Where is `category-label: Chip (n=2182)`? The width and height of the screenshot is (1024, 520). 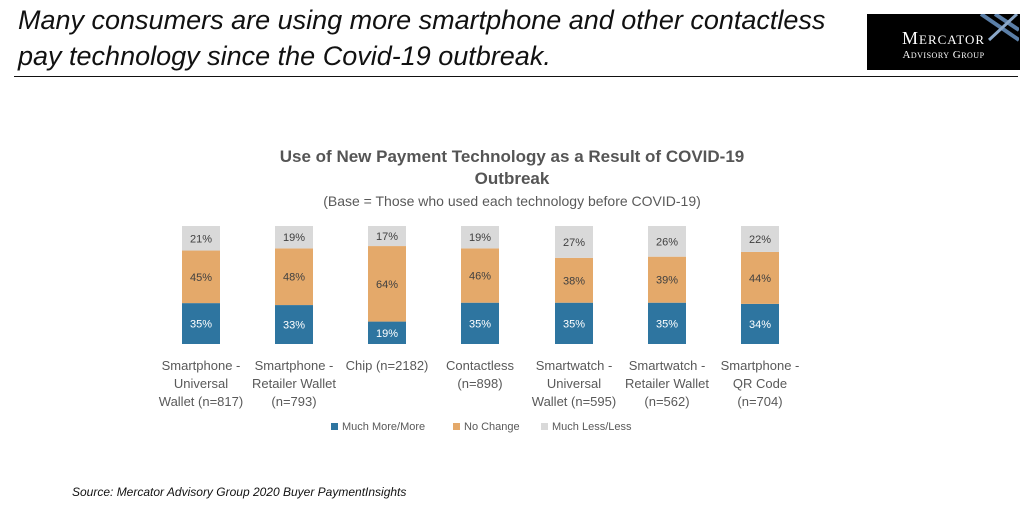
category-label: Chip (n=2182) is located at coordinates (387, 365).